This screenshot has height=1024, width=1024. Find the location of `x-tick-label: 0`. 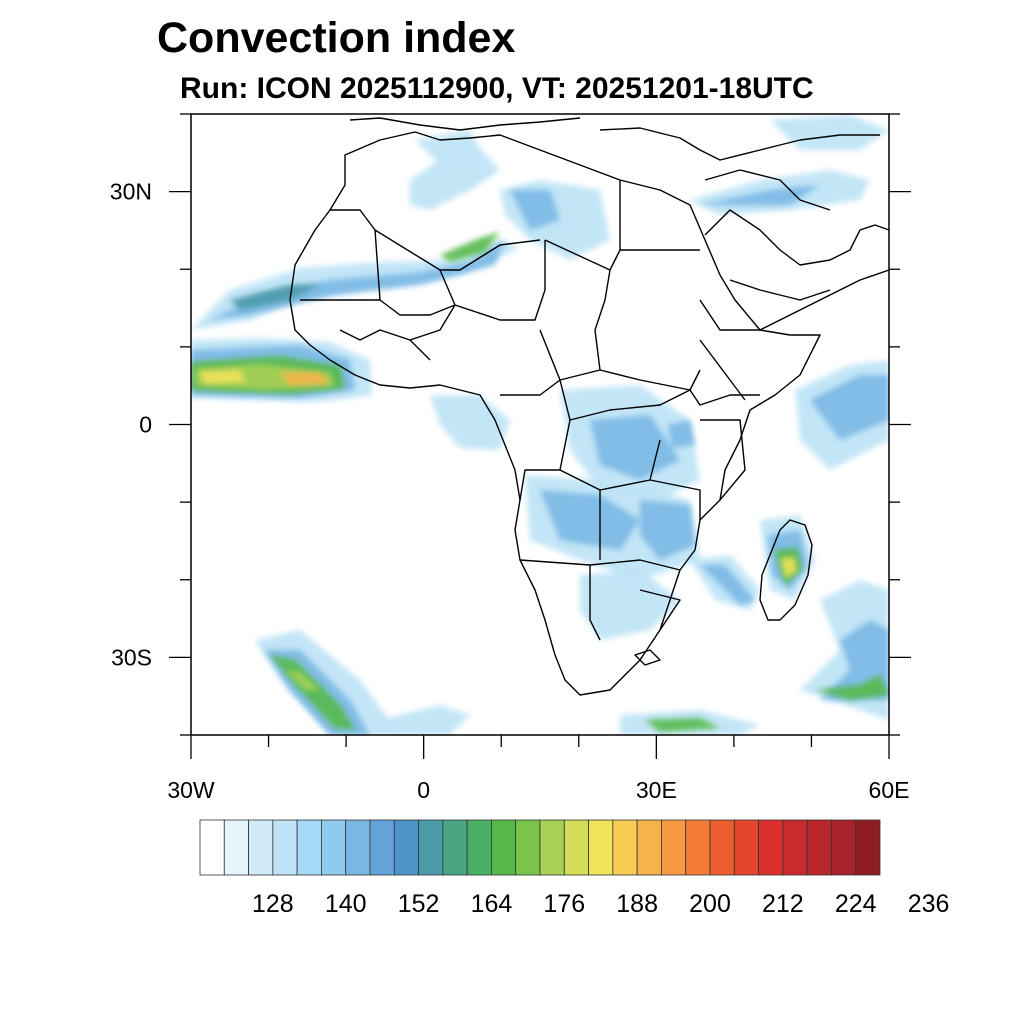

x-tick-label: 0 is located at coordinates (423, 790).